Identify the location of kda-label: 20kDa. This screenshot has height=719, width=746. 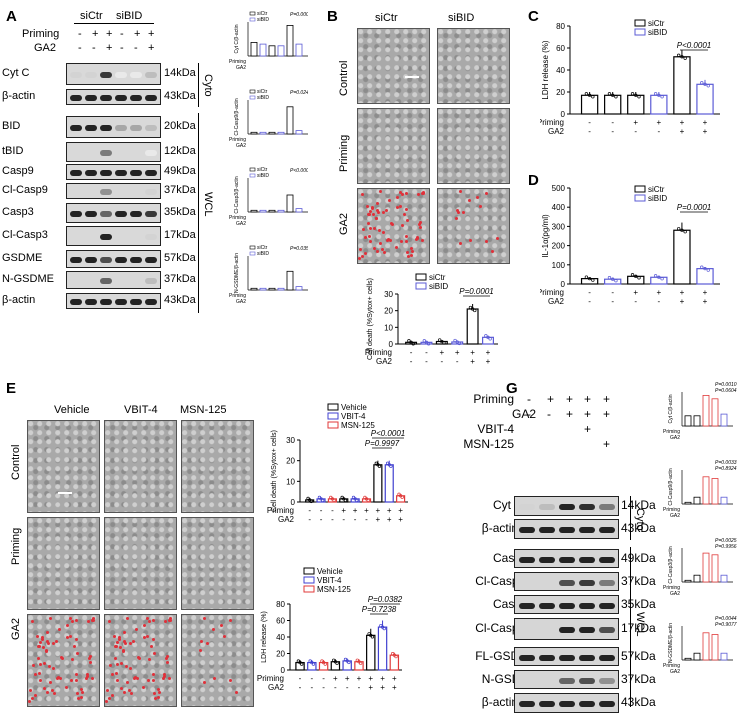
(180, 126).